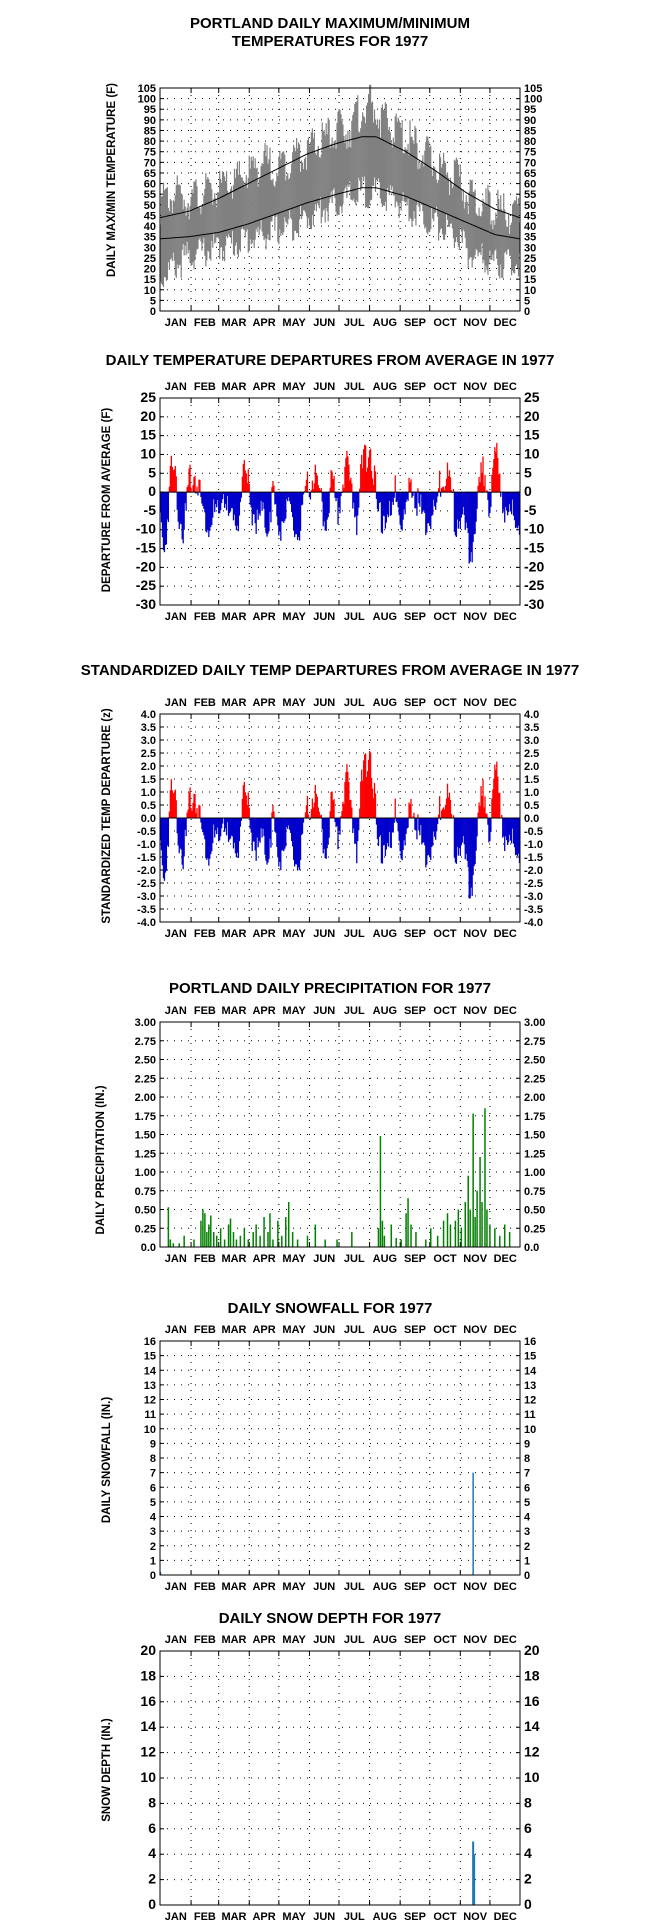 Image resolution: width=660 pixels, height=1932 pixels. Describe the element at coordinates (474, 1873) in the screenshot. I see `daily-bars` at that location.